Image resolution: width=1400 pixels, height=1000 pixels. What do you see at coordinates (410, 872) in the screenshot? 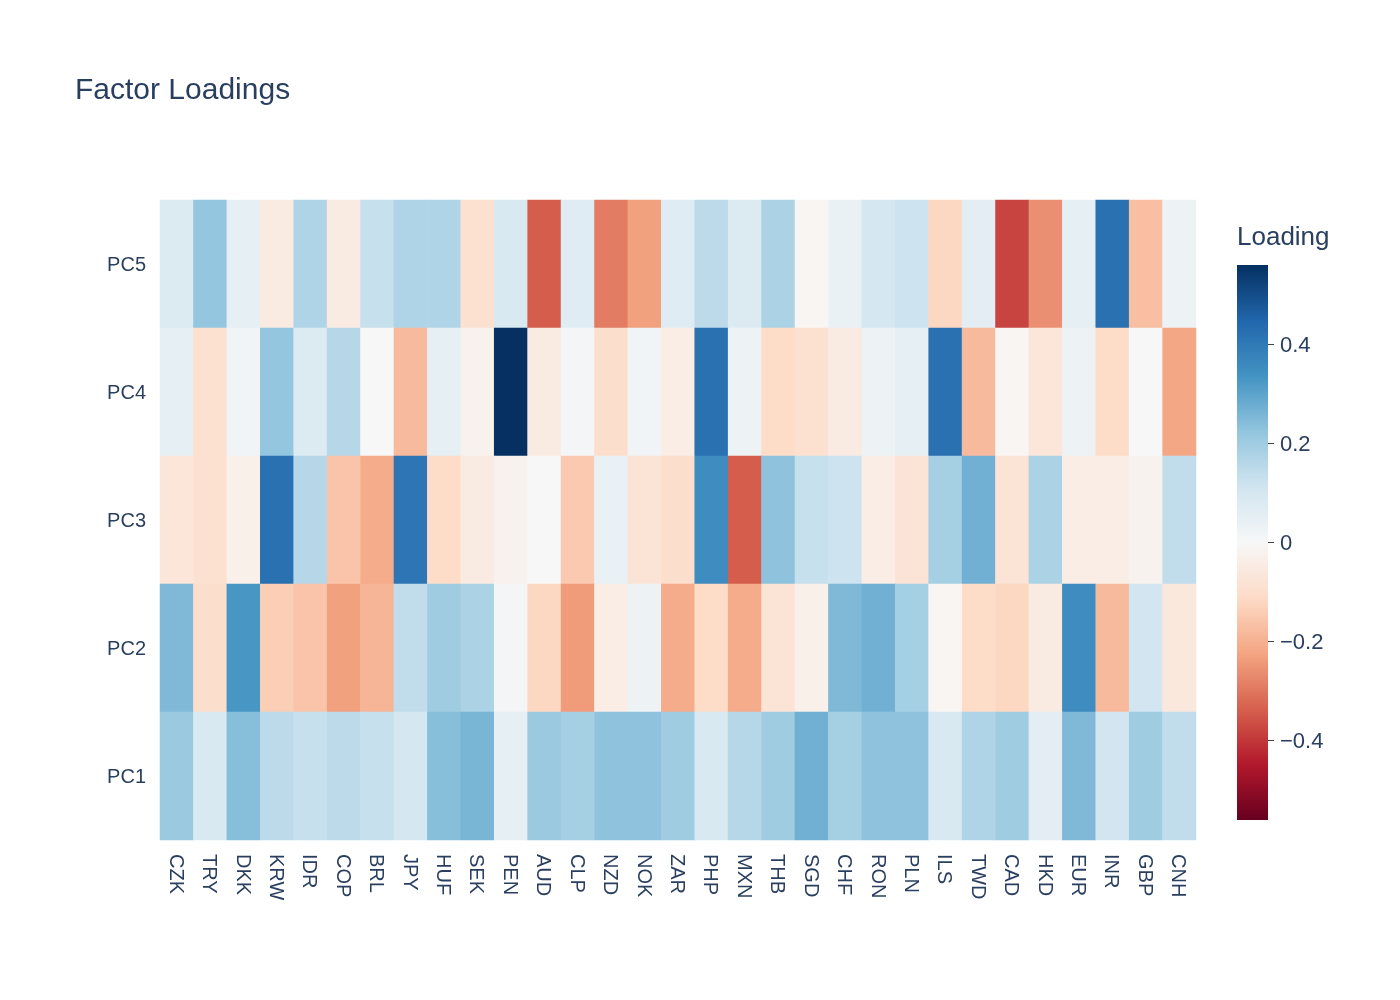
I see `x-tick-label: JPY` at bounding box center [410, 872].